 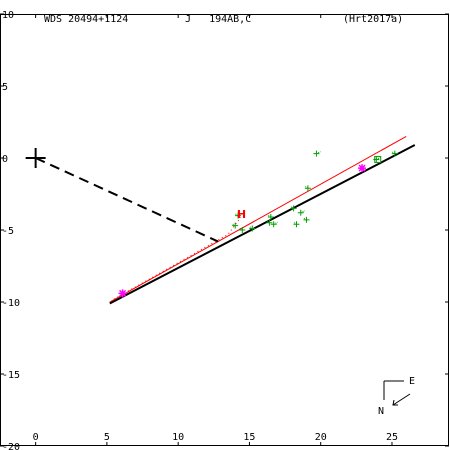 What do you see at coordinates (412, 381) in the screenshot?
I see `compass-east-label: E` at bounding box center [412, 381].